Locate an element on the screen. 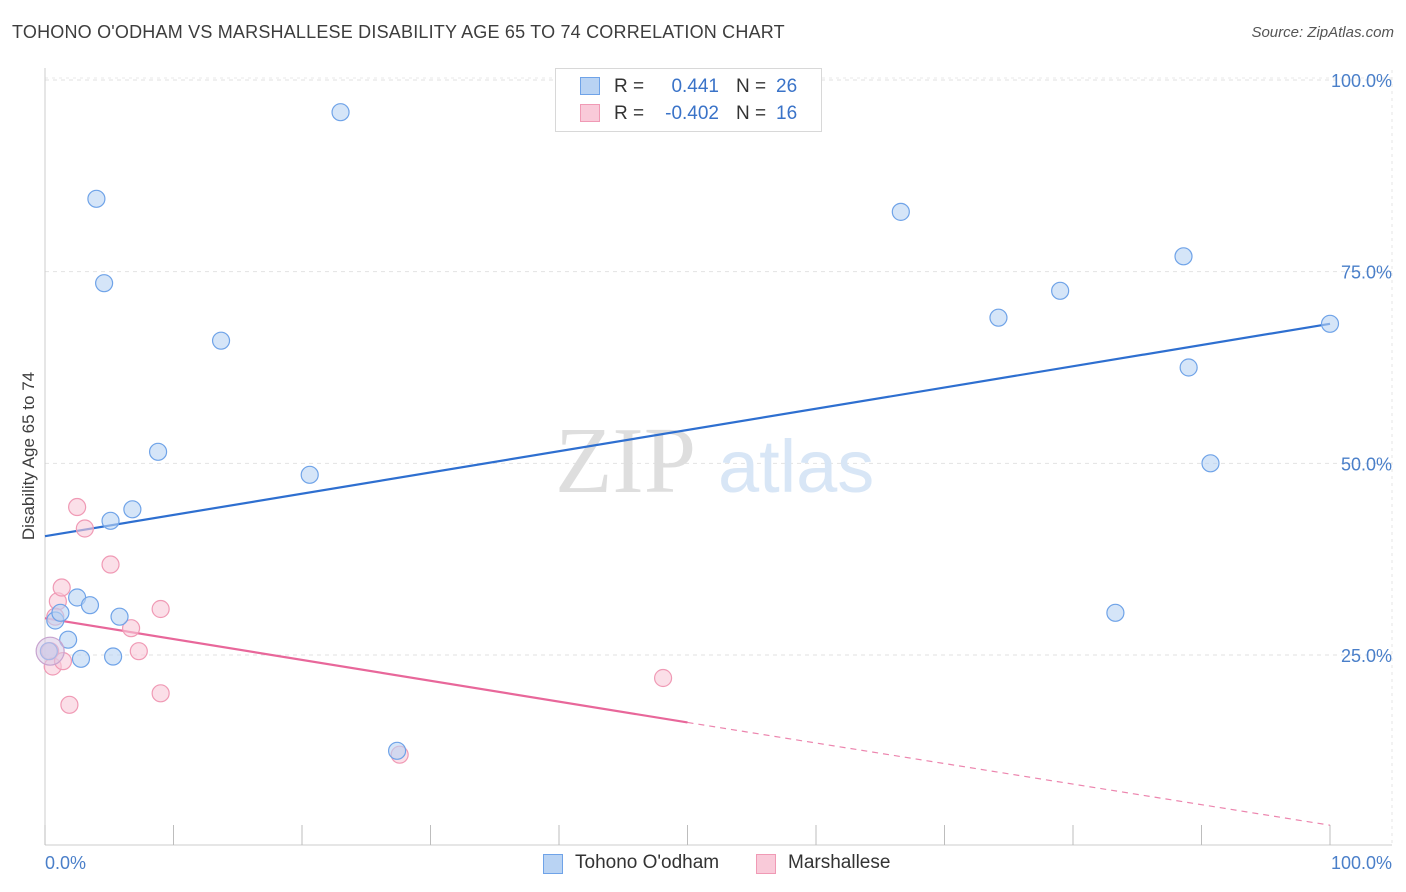  legend-swatch-tohono is located at coordinates (590, 86).